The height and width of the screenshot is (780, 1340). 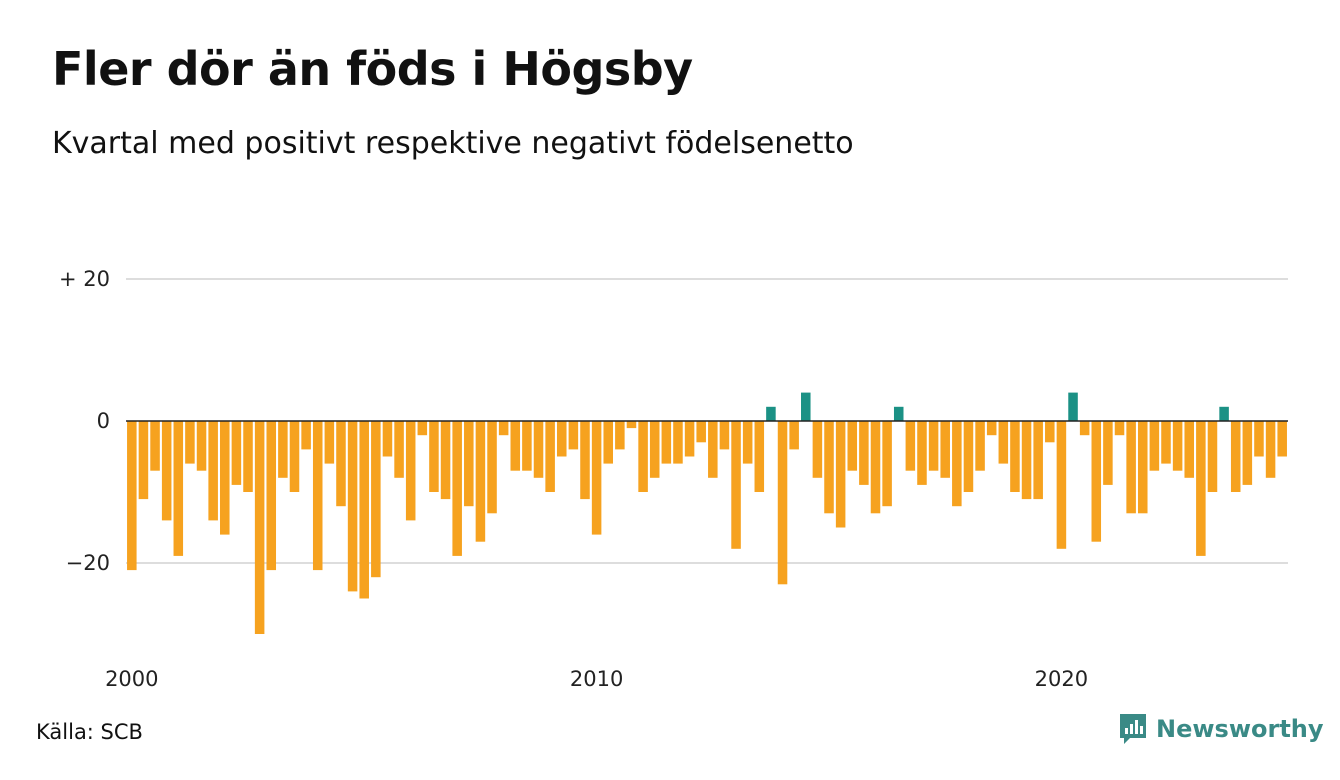 I want to click on source-label: Källa: SCB, so click(x=89, y=732).